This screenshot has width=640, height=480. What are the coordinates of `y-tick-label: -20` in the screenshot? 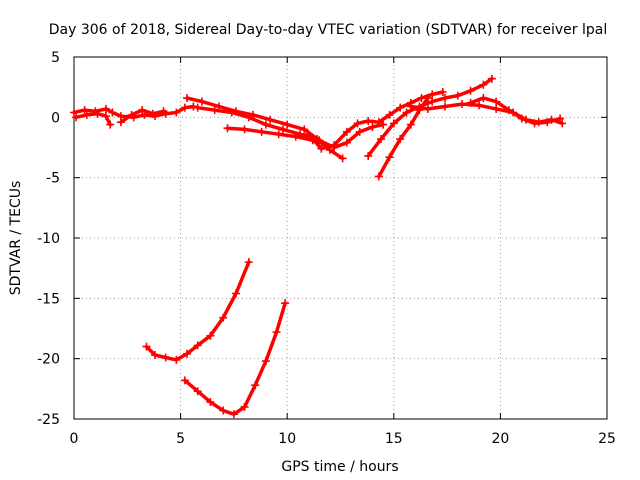 It's located at (48, 360).